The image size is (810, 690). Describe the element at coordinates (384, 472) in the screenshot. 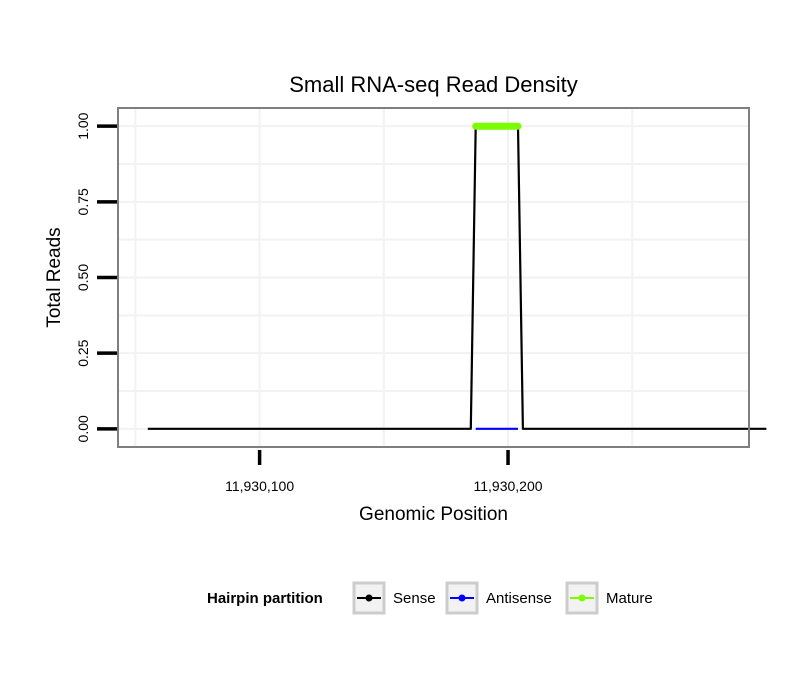

I see `x-axis: 11,930,100 11,930,200` at that location.